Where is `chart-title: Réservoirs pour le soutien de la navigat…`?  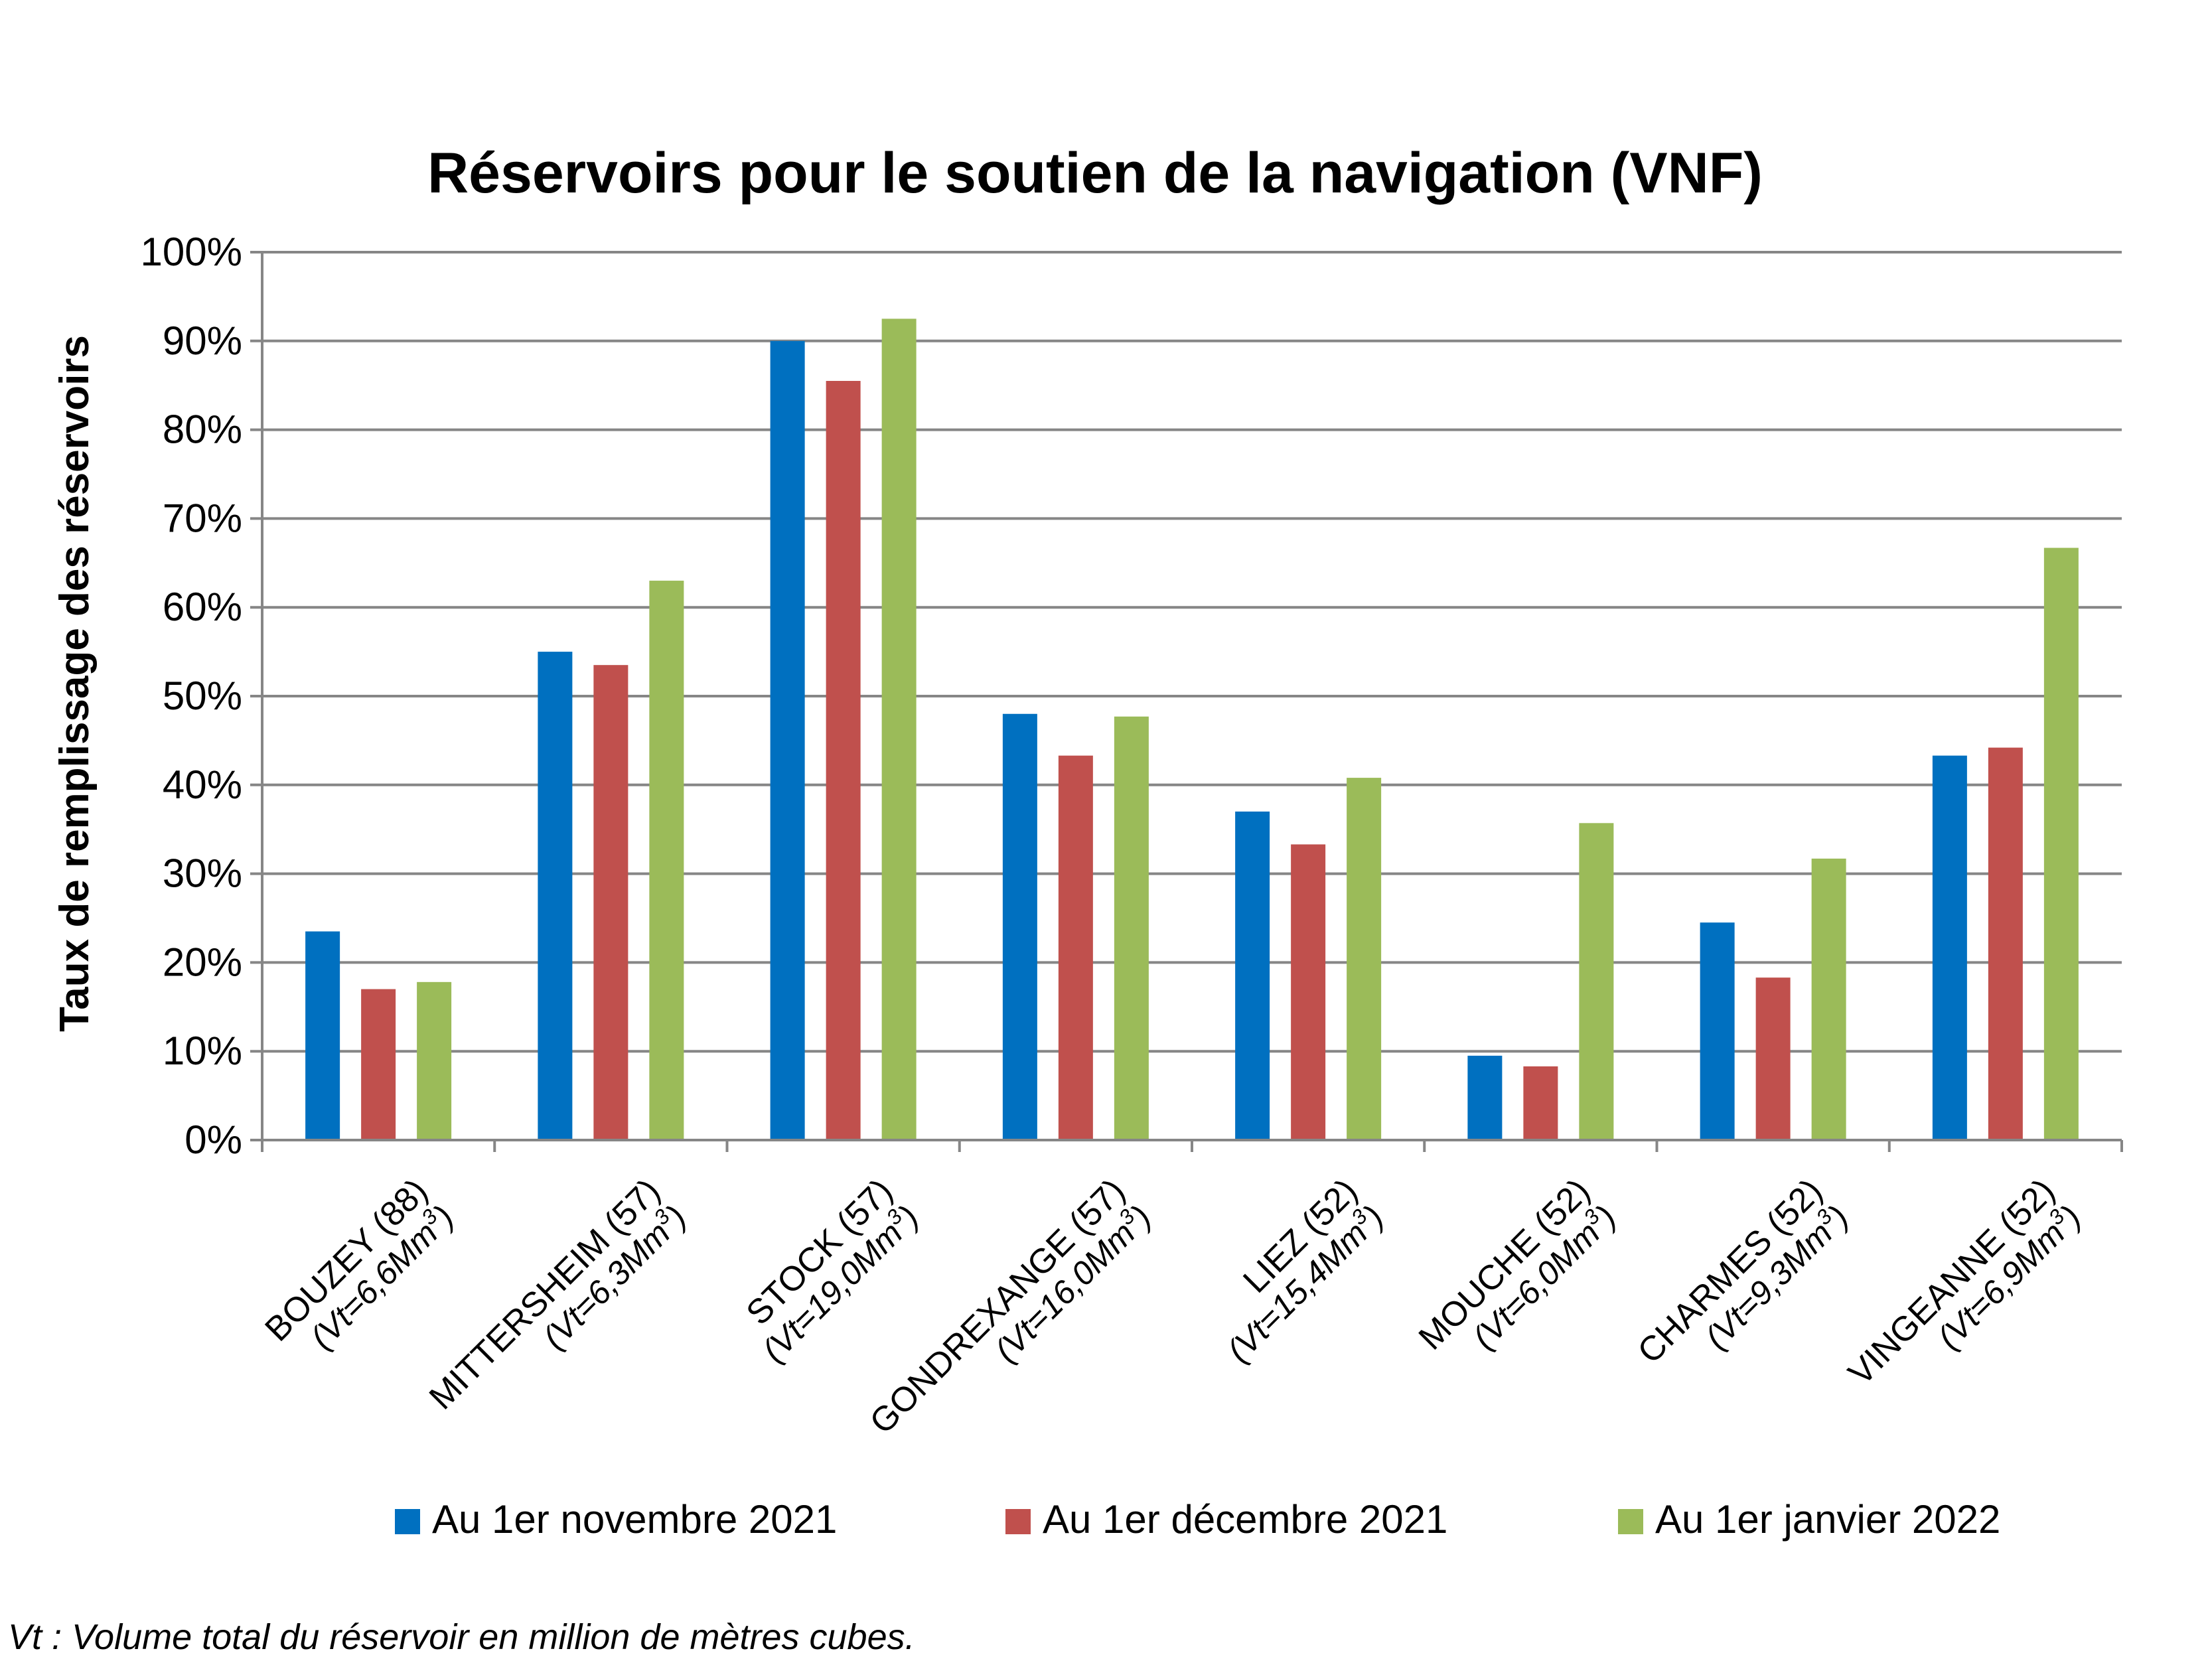
chart-title: Réservoirs pour le soutien de la navigat… is located at coordinates (1095, 173).